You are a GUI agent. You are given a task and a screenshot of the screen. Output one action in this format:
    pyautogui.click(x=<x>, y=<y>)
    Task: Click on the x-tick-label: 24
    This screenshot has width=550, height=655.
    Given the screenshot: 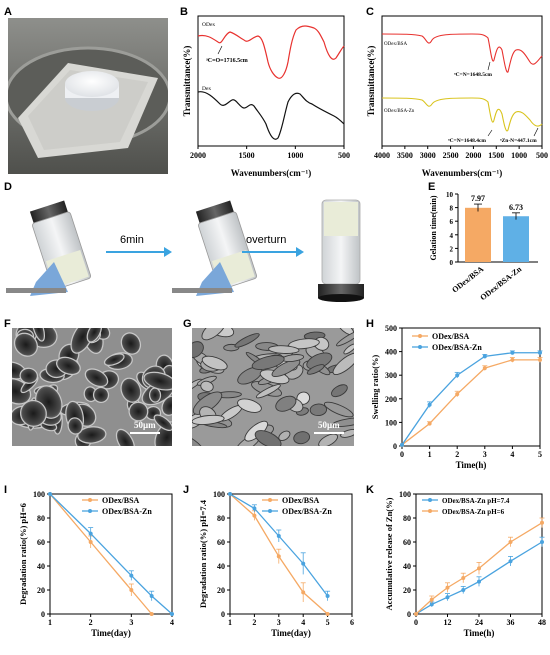 What is the action you would take?
    pyautogui.click(x=479, y=622)
    